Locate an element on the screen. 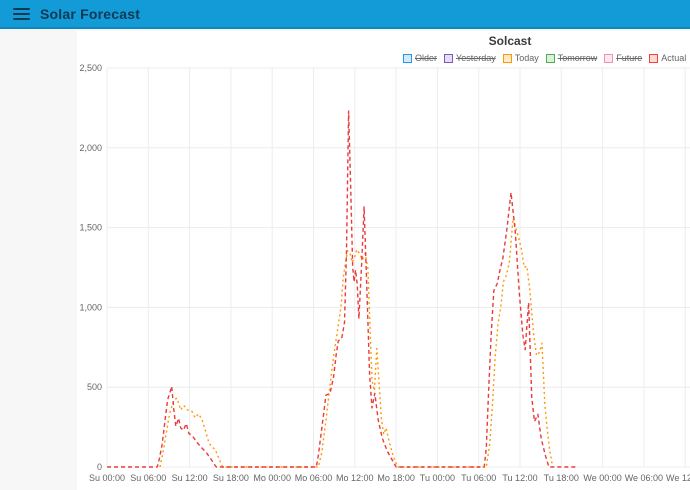  x-axis-label: Mo 06:00 is located at coordinates (314, 478).